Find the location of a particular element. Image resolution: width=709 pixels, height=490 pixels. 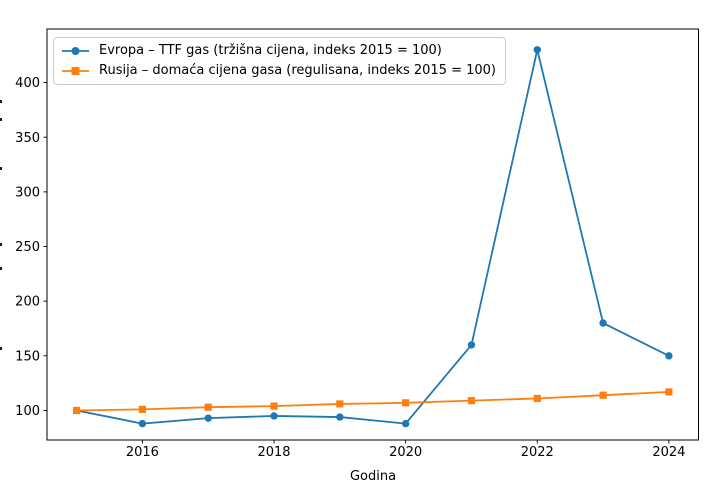

x-axis-label: Godina is located at coordinates (373, 476).